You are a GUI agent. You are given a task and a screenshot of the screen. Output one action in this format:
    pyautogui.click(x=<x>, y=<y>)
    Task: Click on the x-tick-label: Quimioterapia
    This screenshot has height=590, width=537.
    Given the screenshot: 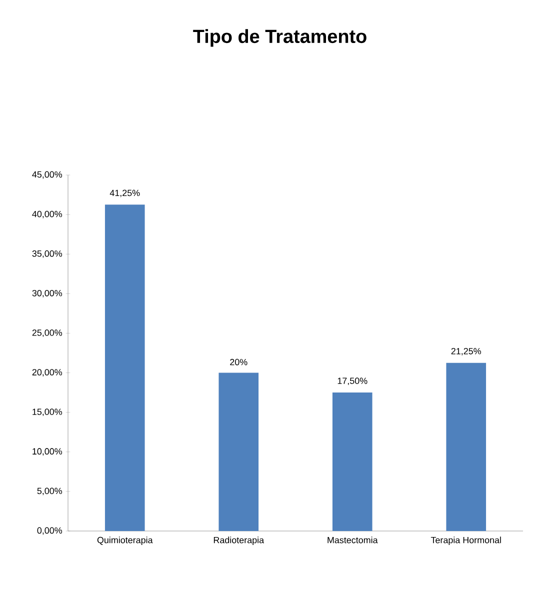 What is the action you would take?
    pyautogui.click(x=125, y=540)
    